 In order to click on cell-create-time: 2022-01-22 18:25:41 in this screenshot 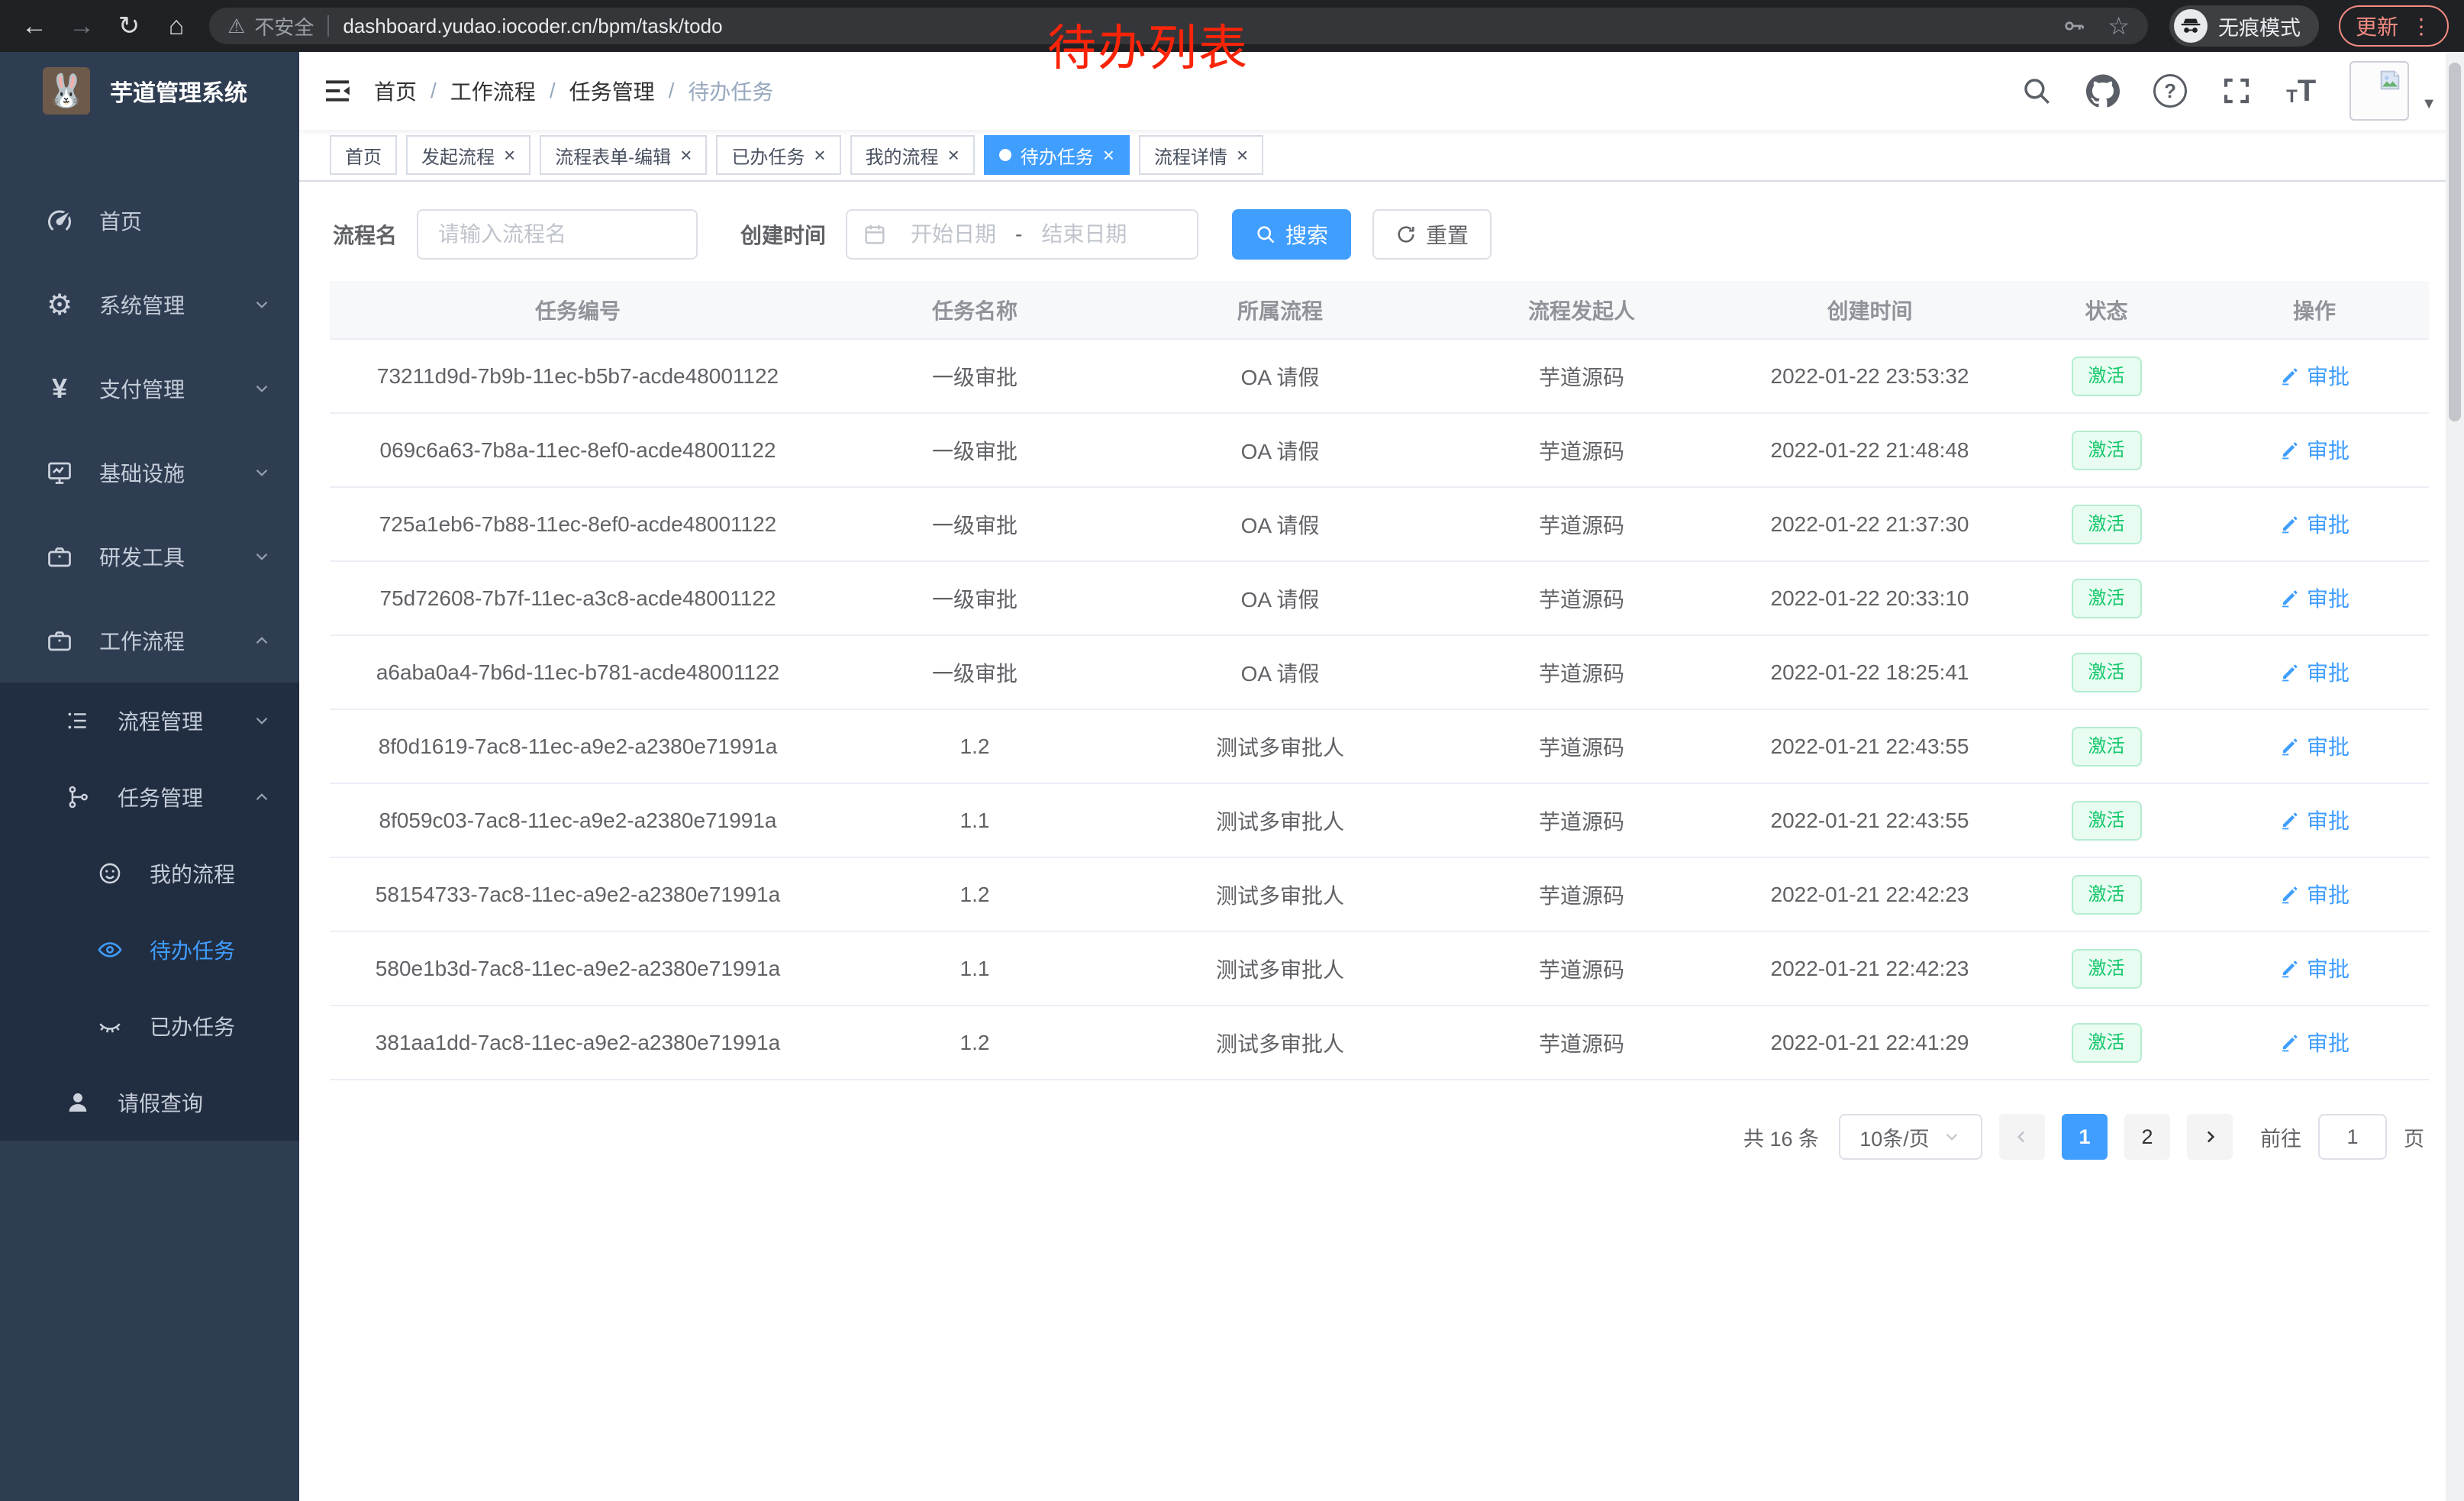, I will do `click(1870, 672)`.